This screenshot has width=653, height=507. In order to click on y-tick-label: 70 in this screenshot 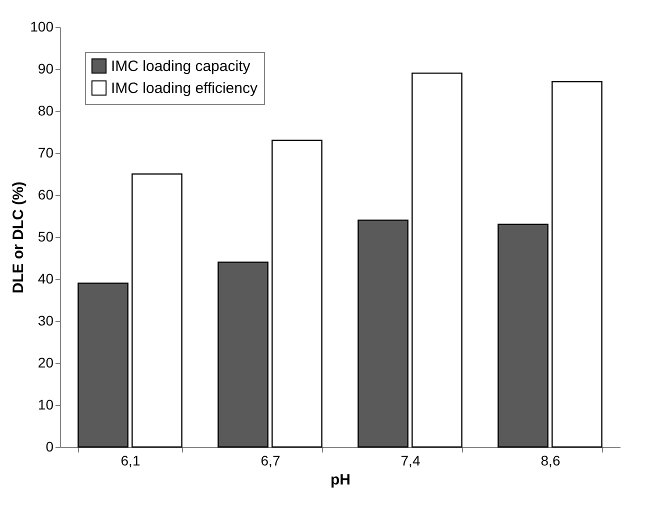, I will do `click(46, 152)`.